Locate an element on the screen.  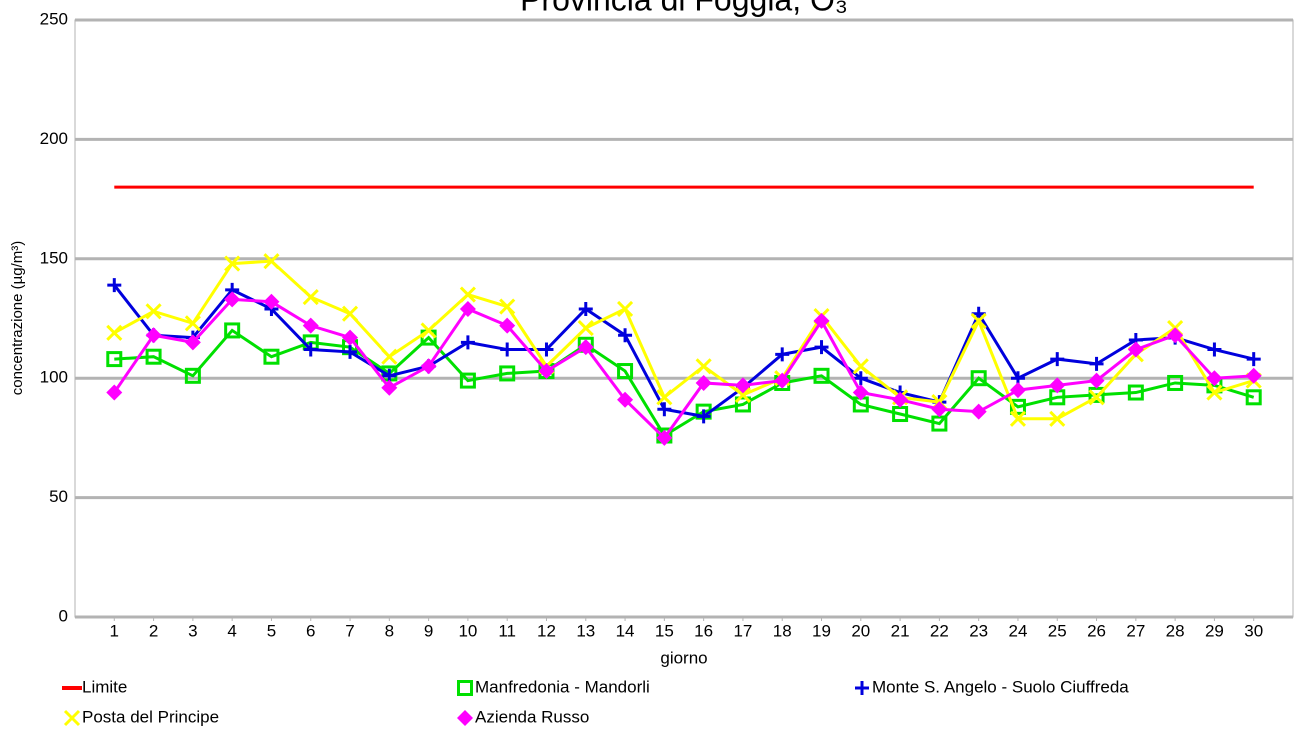
x-tick-label: 7 is located at coordinates (349, 630).